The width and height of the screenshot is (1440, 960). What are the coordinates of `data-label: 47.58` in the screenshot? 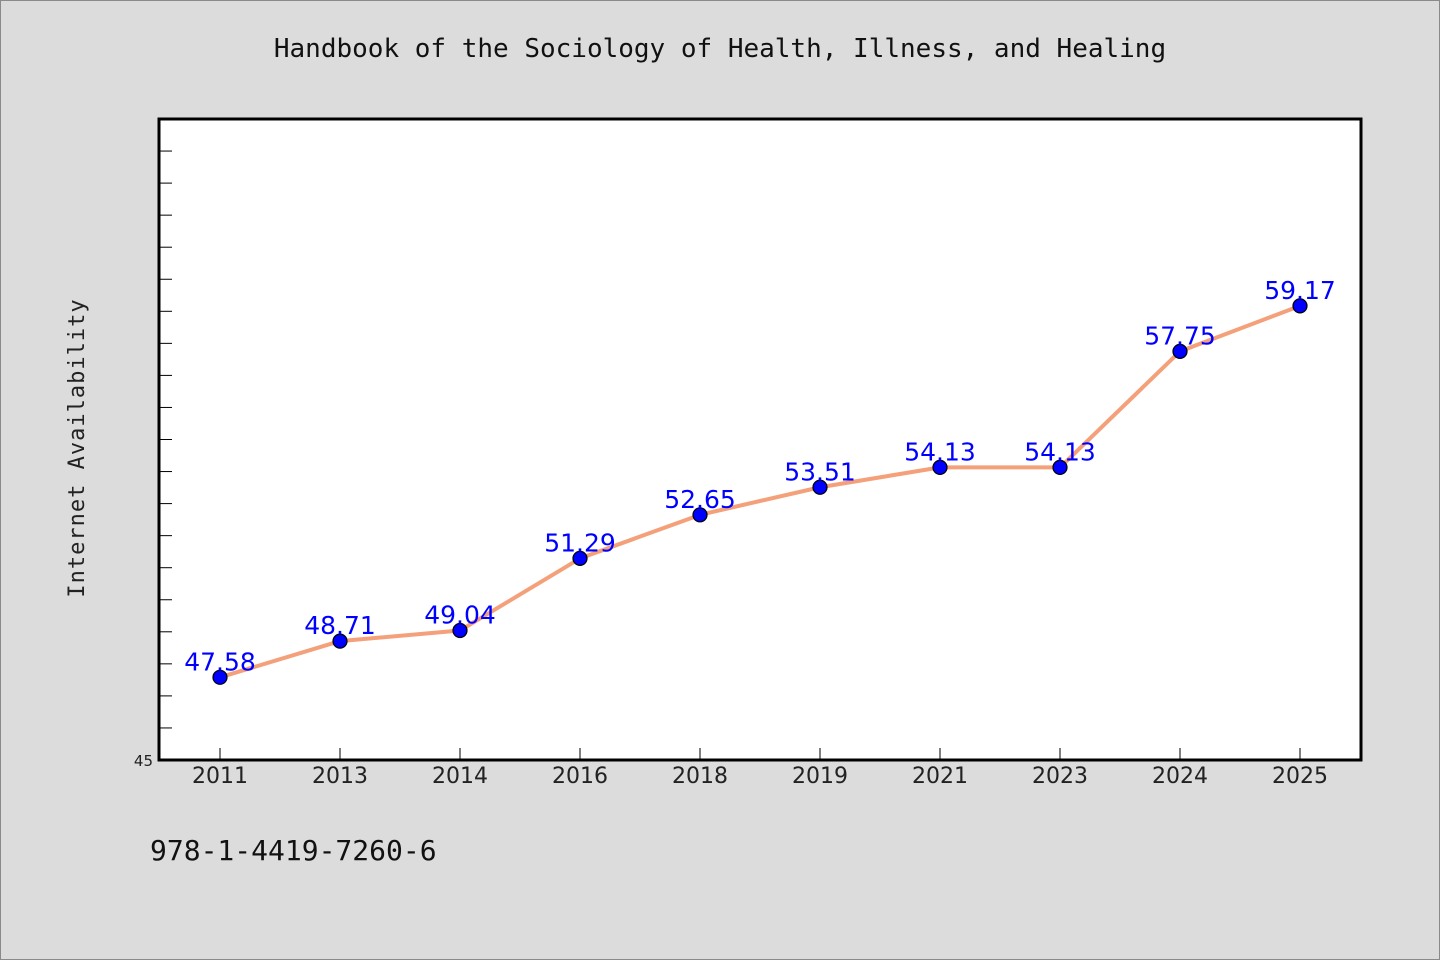 It's located at (220, 661).